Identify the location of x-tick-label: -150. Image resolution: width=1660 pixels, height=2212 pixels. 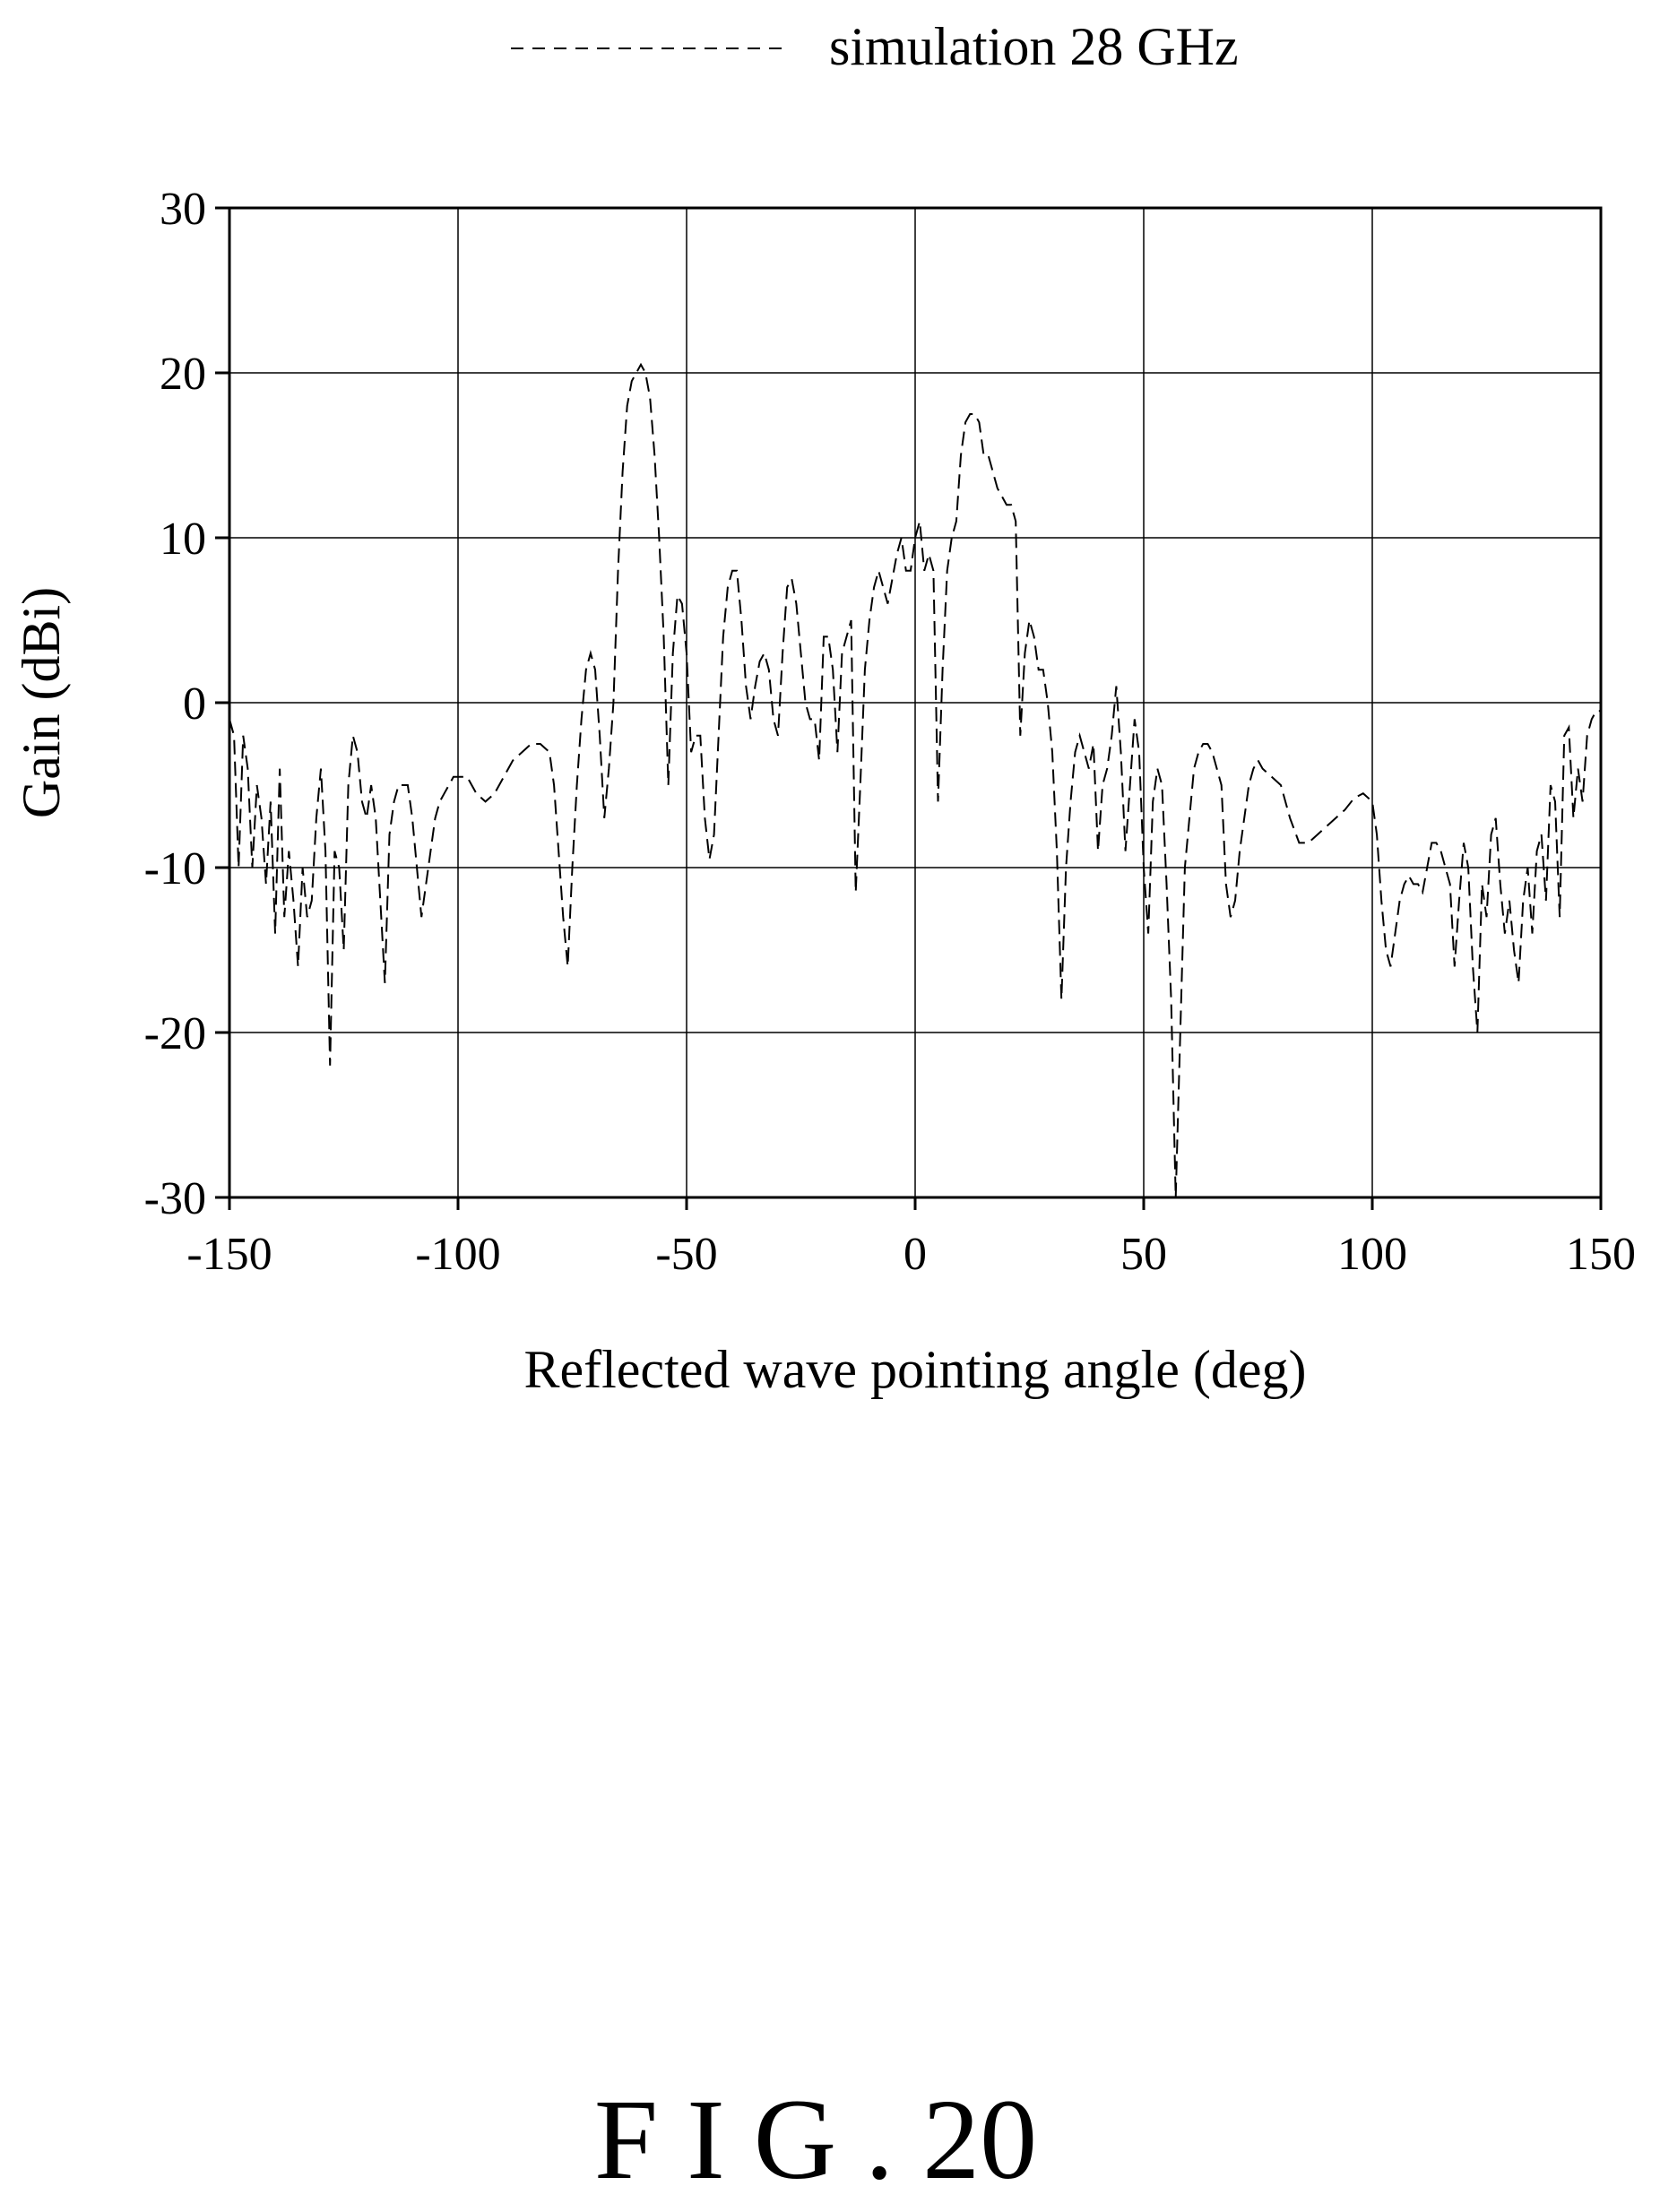
(229, 1254).